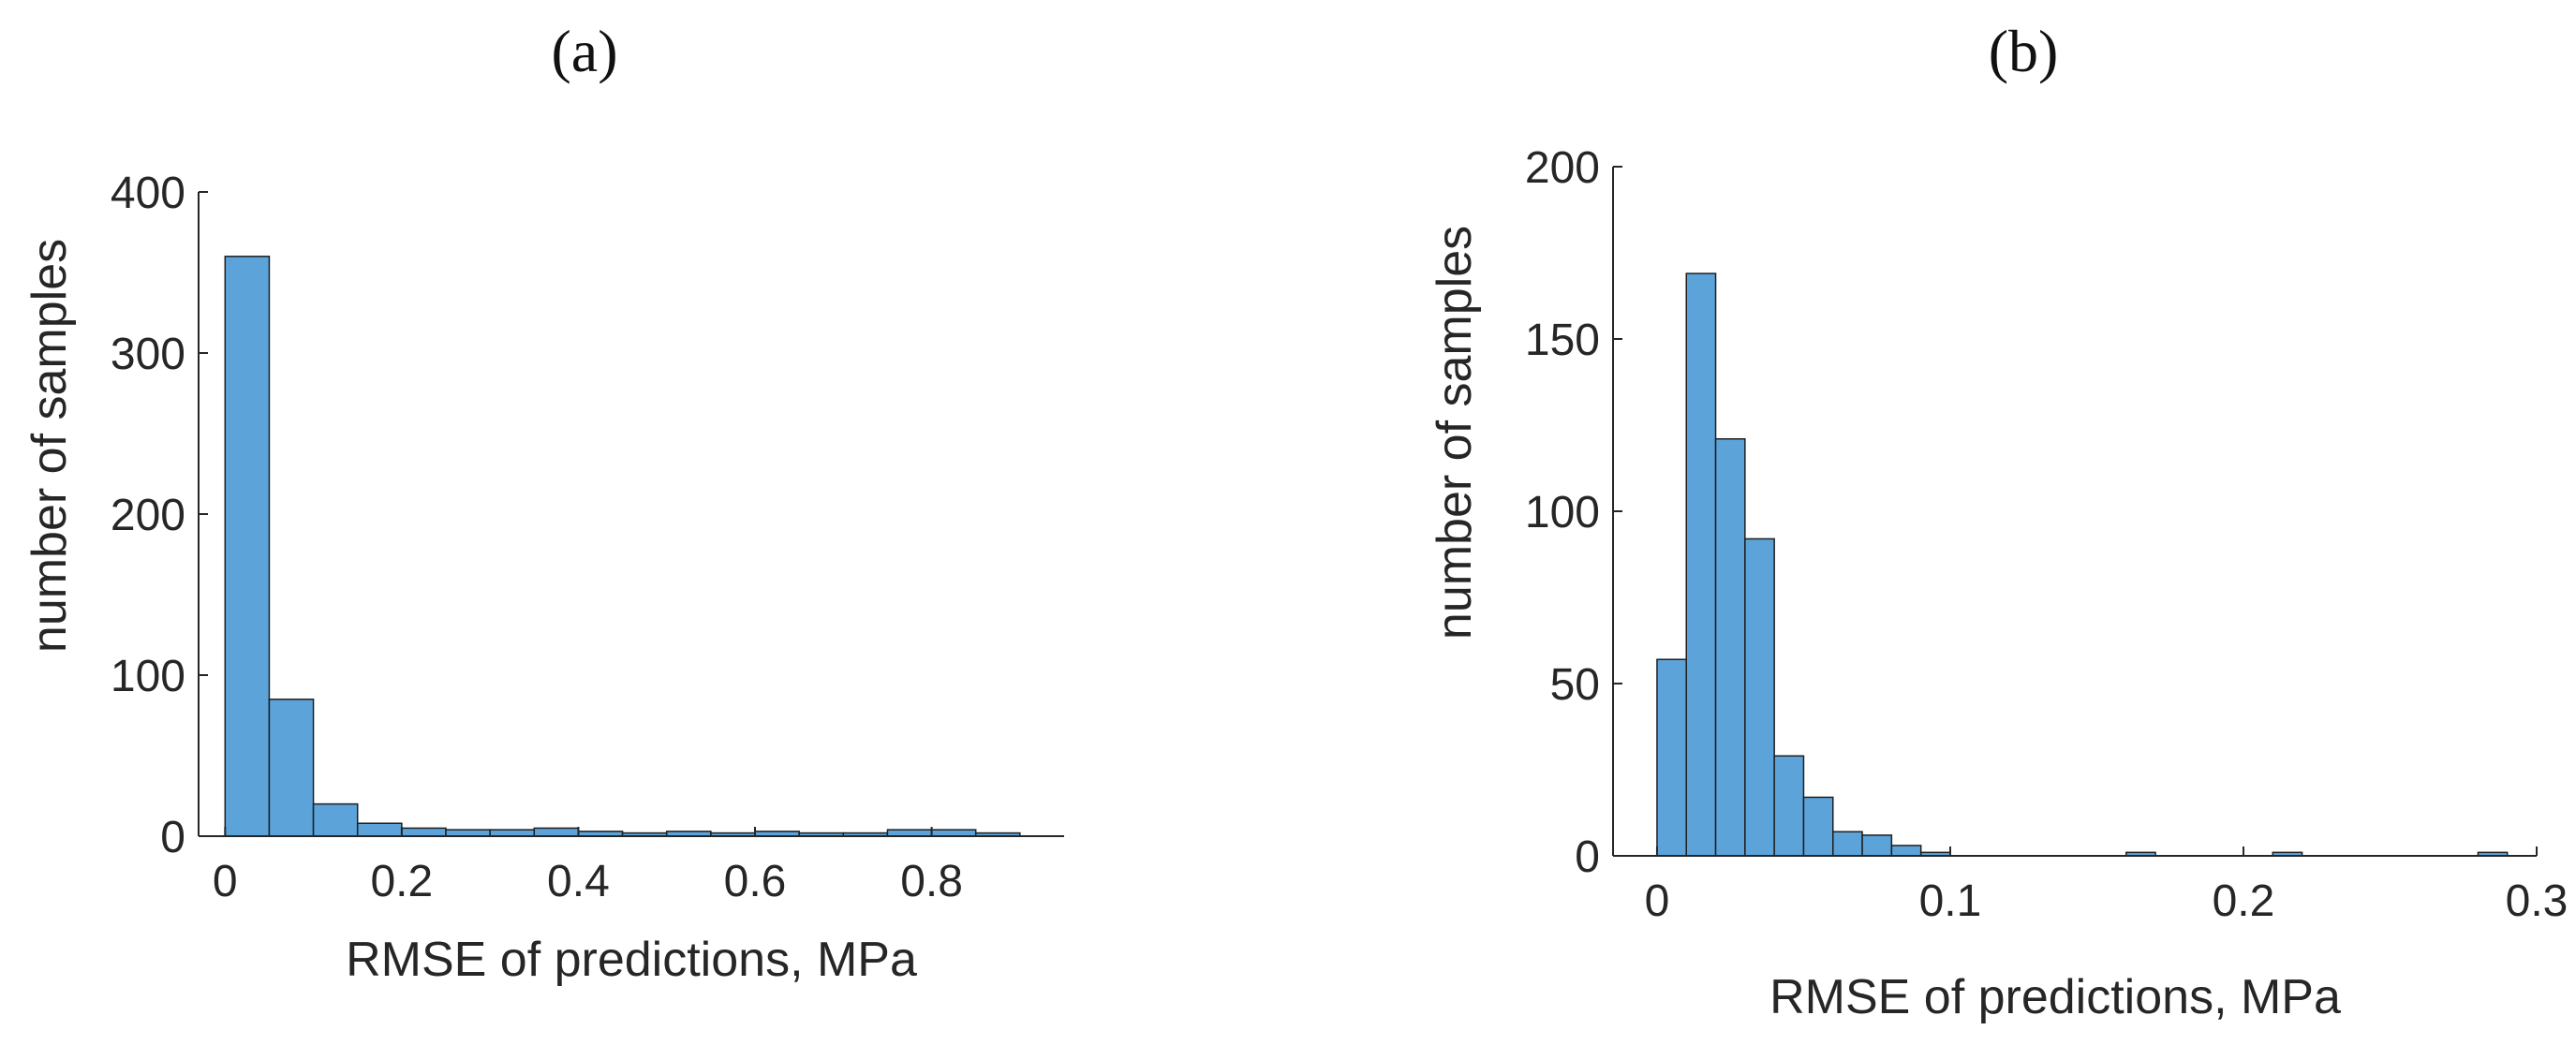 The width and height of the screenshot is (2576, 1045). Describe the element at coordinates (1562, 168) in the screenshot. I see `panel-b-y-tick-label-4: 200` at that location.